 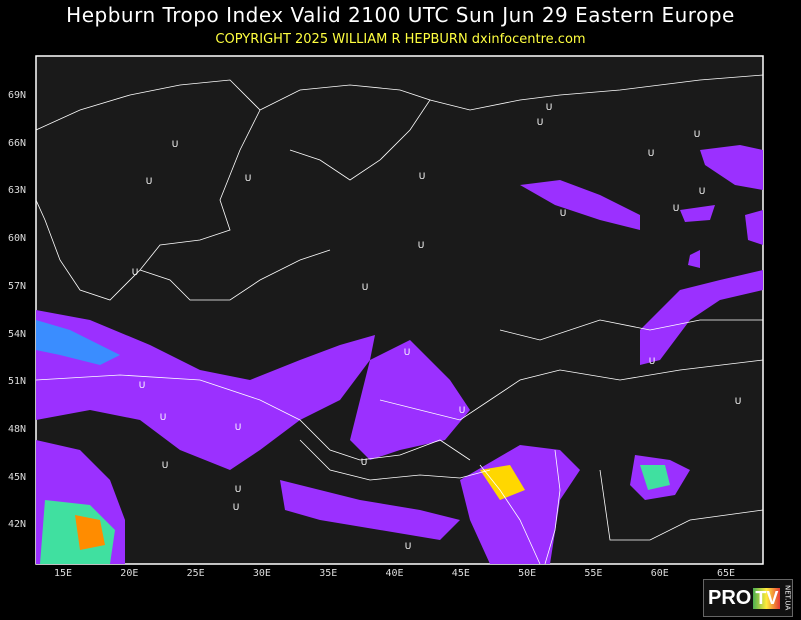 What do you see at coordinates (63, 573) in the screenshot?
I see `lon-label: 15E` at bounding box center [63, 573].